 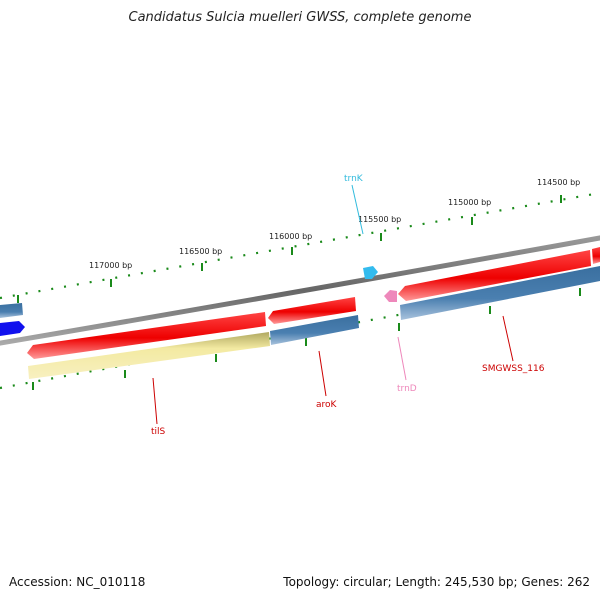 I want to click on accession-text: Accession: NC_010118, so click(x=77, y=582).